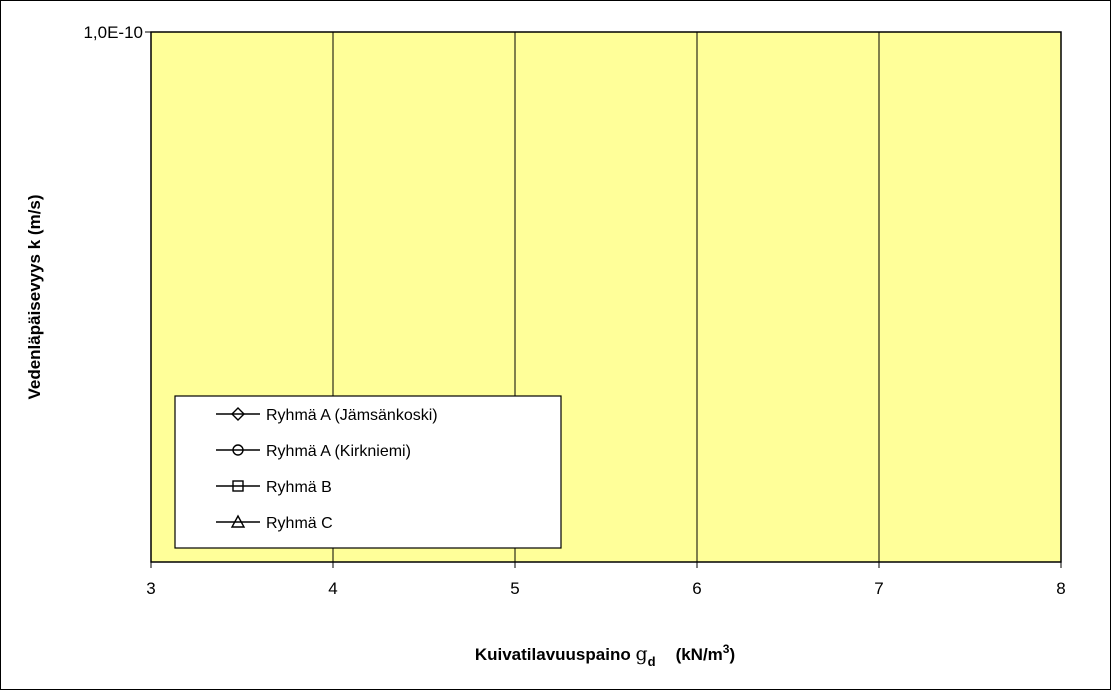 The image size is (1111, 690). I want to click on legend-entry: Ryhmä A (Kirkniemi), so click(313, 451).